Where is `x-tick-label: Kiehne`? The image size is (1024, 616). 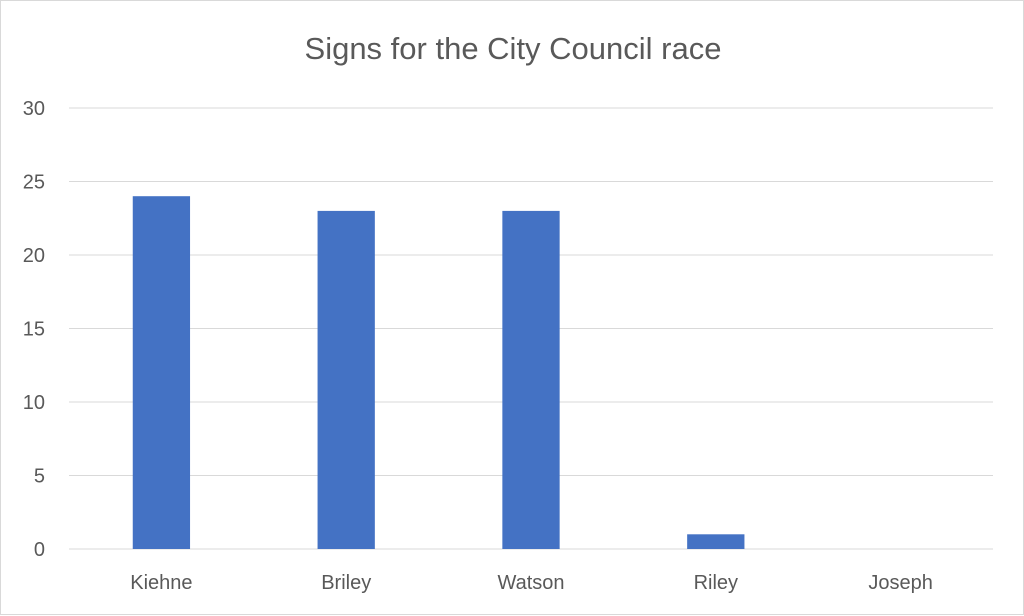 x-tick-label: Kiehne is located at coordinates (161, 583).